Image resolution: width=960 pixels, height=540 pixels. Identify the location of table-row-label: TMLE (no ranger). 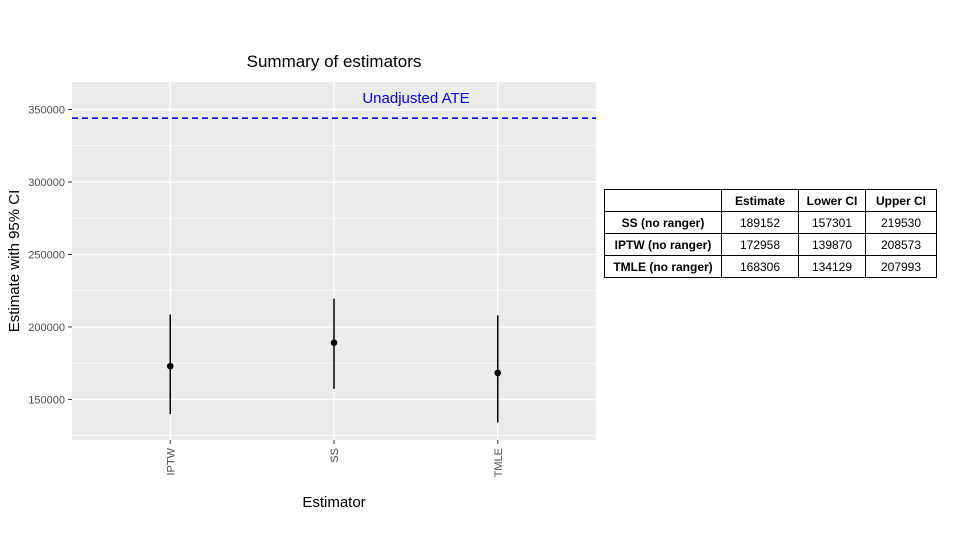
(663, 266).